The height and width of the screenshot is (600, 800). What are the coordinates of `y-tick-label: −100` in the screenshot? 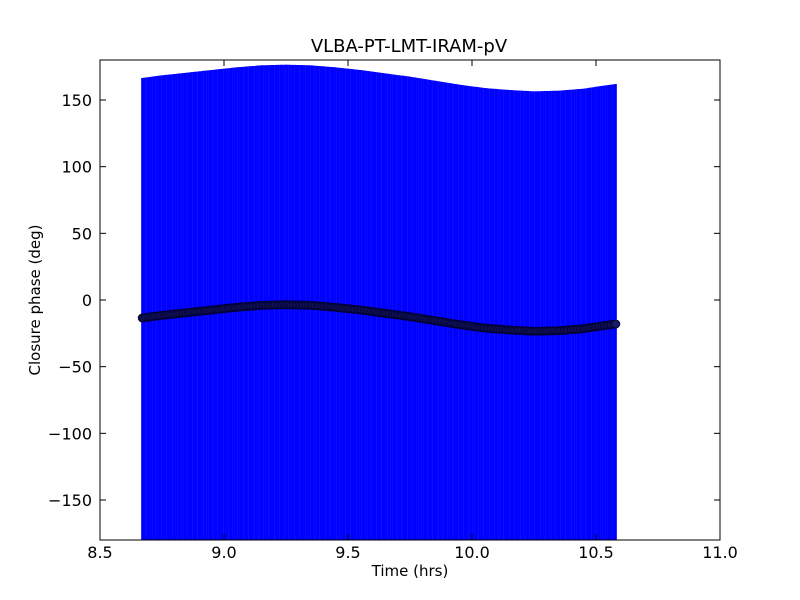 It's located at (70, 433).